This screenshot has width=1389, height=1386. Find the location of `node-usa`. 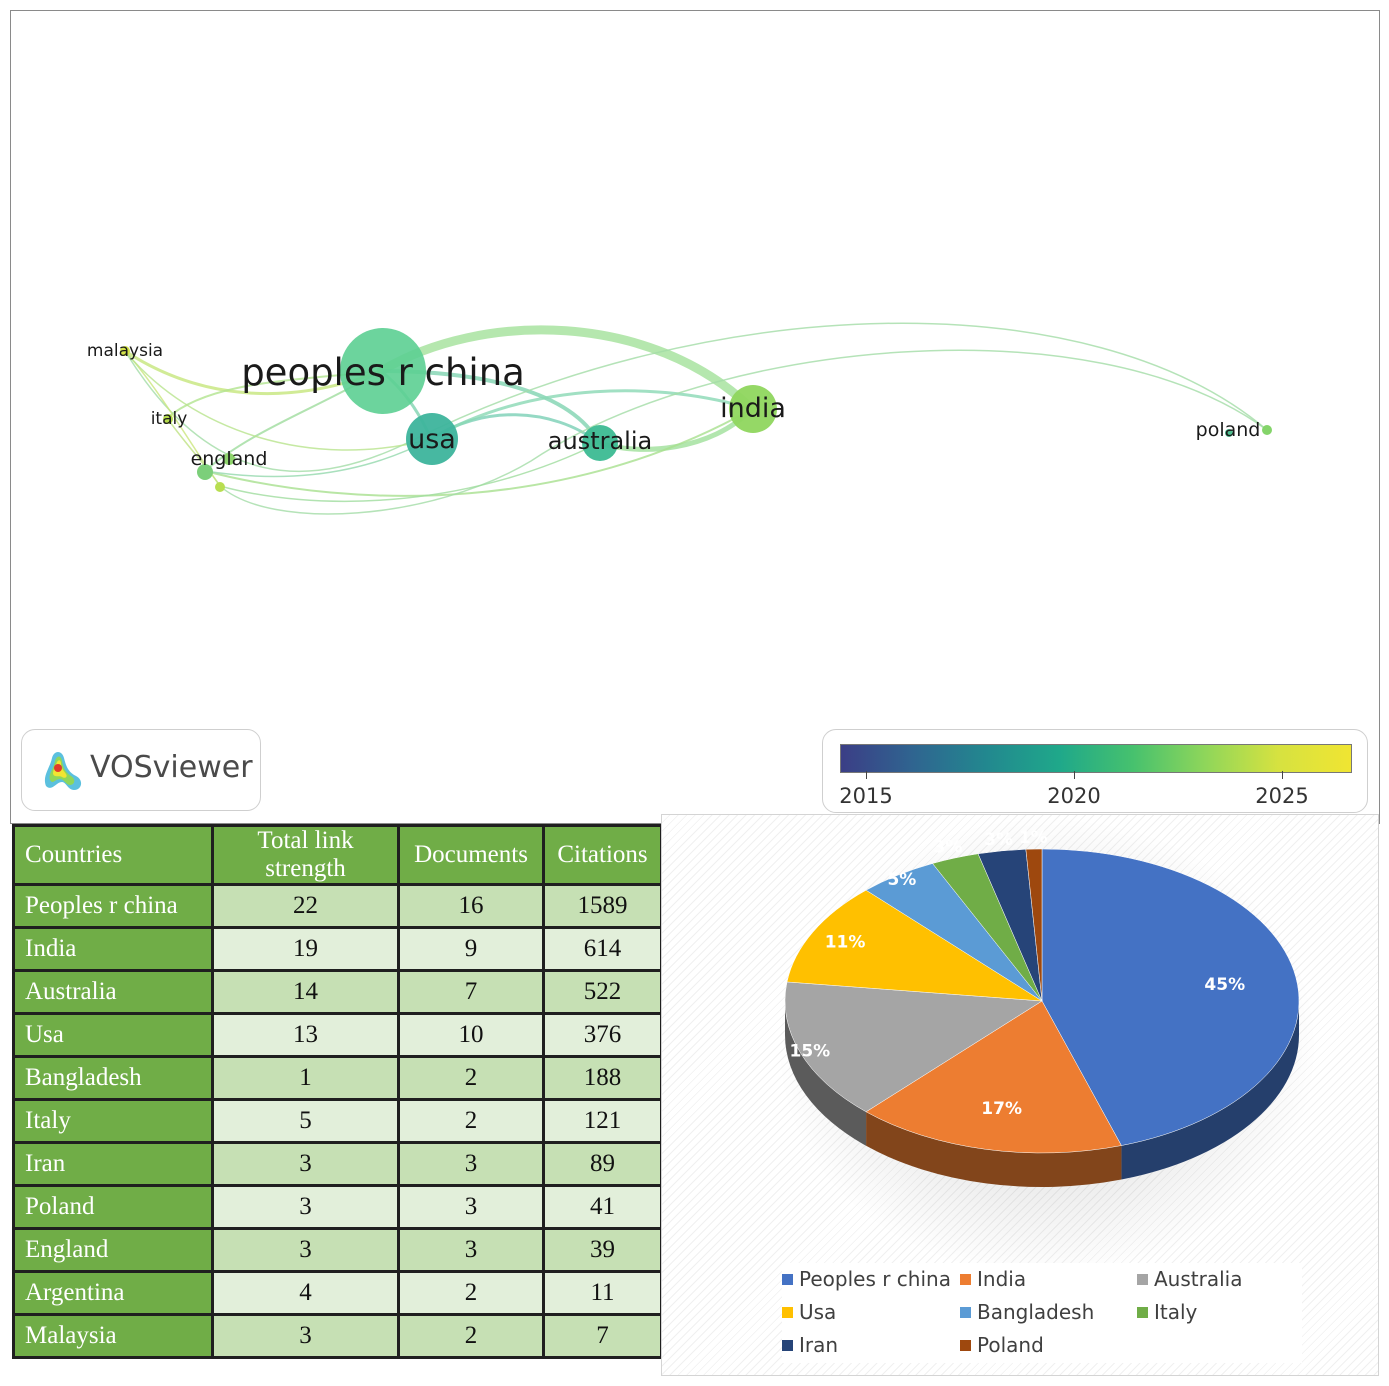

node-usa is located at coordinates (432, 439).